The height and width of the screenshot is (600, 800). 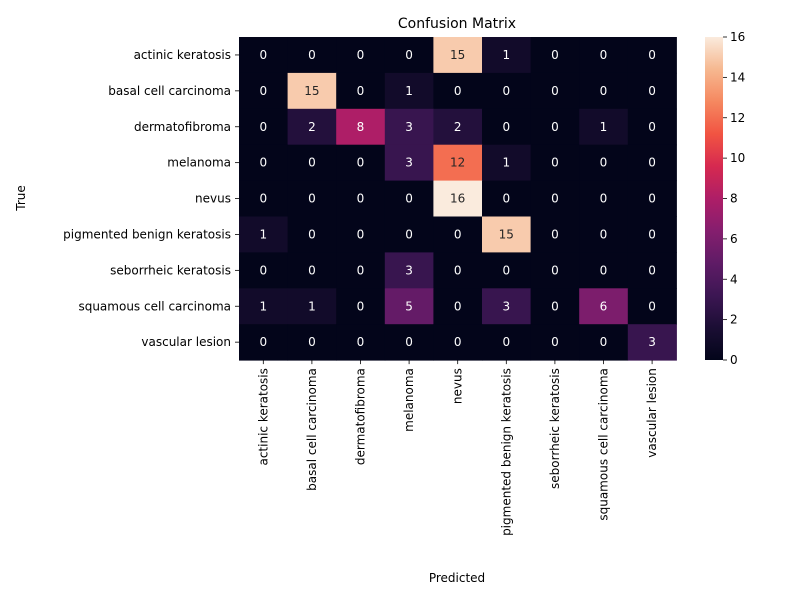 I want to click on y-tick-label: squamous cell carcinoma, so click(x=154, y=306).